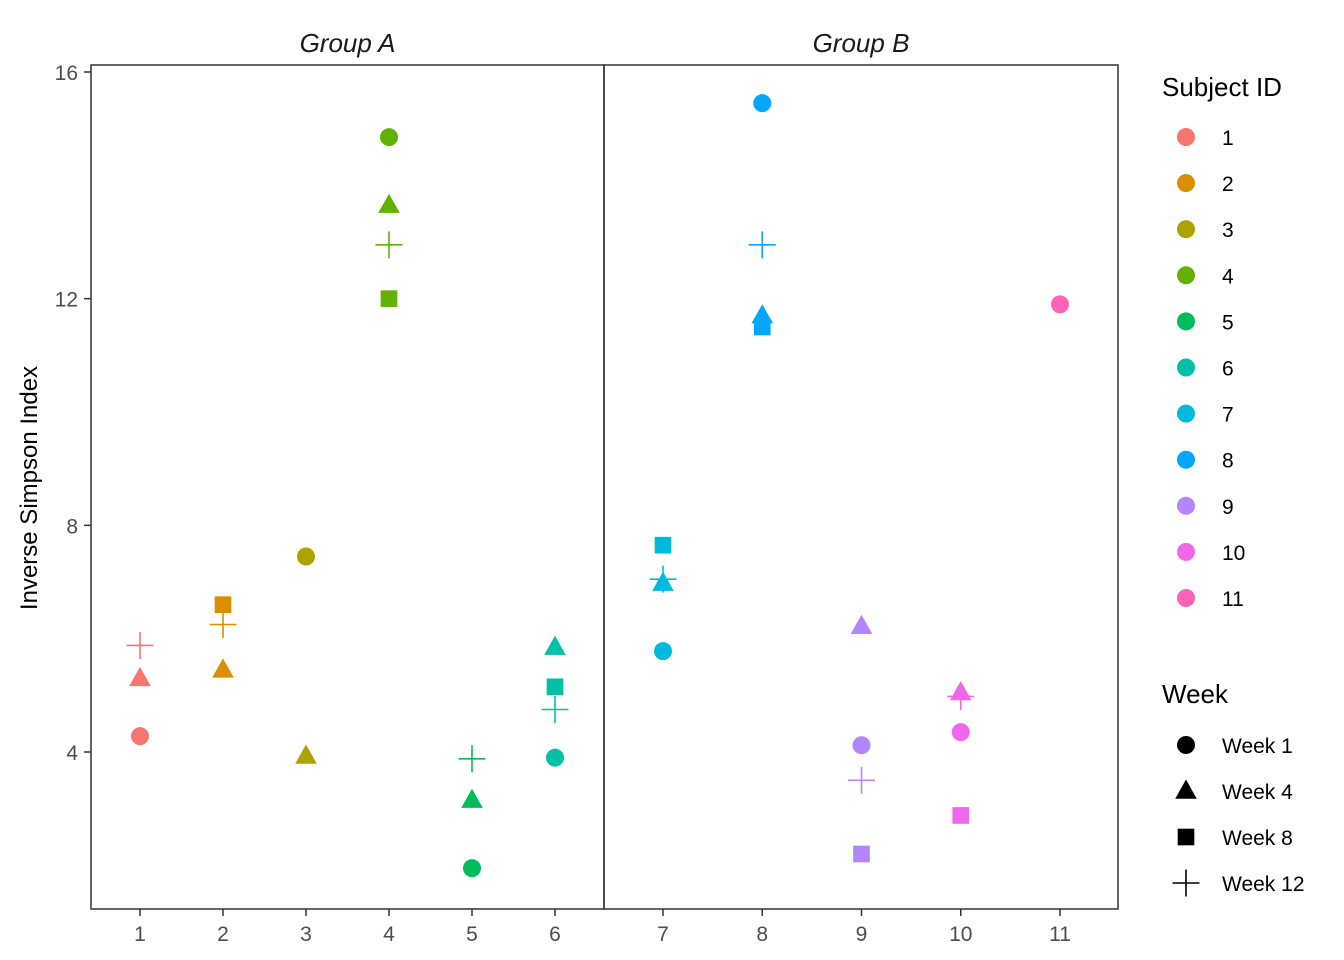  Describe the element at coordinates (1228, 322) in the screenshot. I see `legend-label: 5` at that location.